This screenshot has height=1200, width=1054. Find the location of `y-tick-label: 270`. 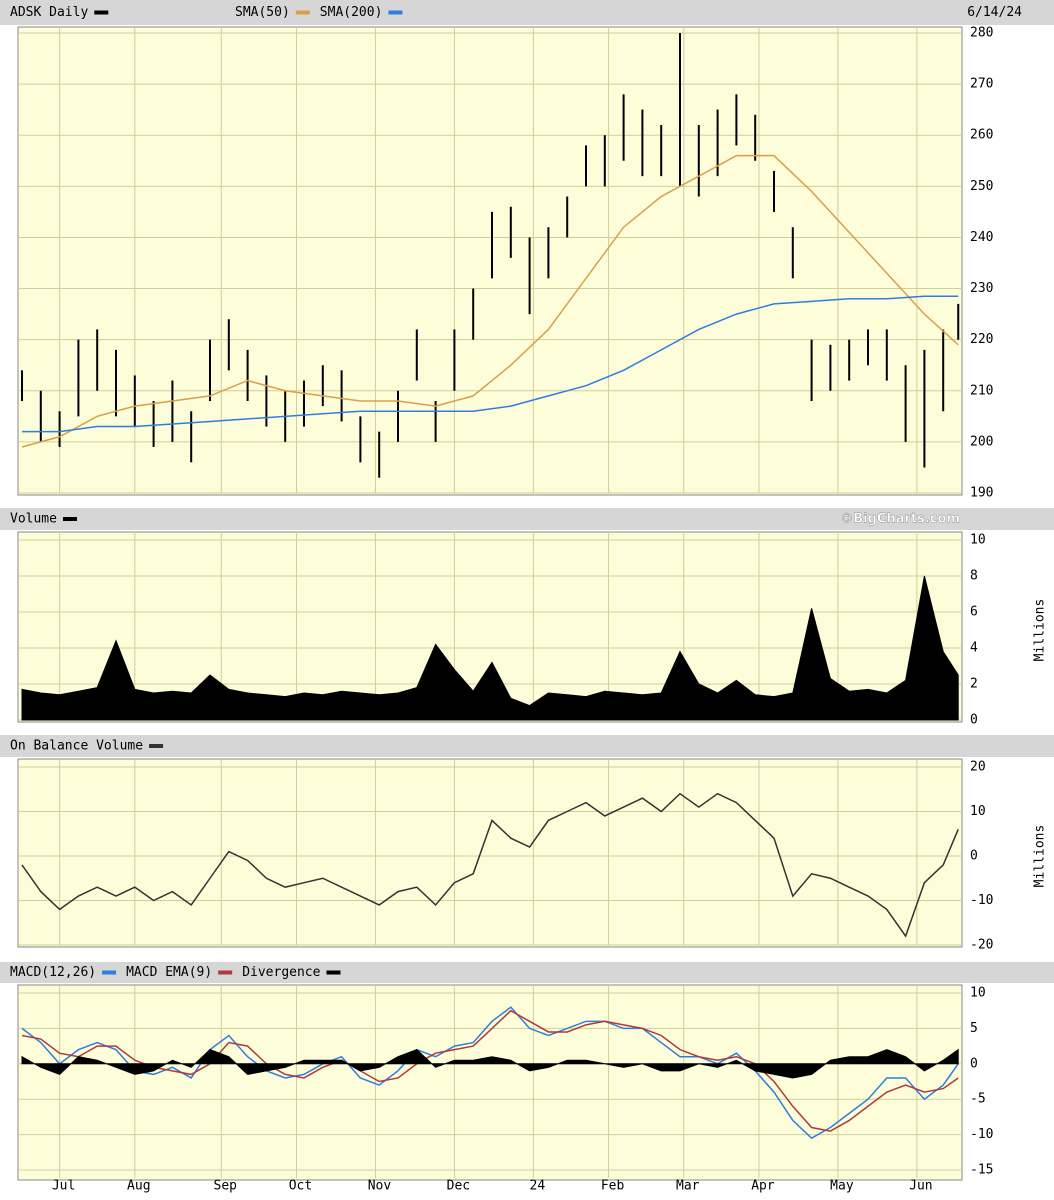

y-tick-label: 270 is located at coordinates (981, 84).